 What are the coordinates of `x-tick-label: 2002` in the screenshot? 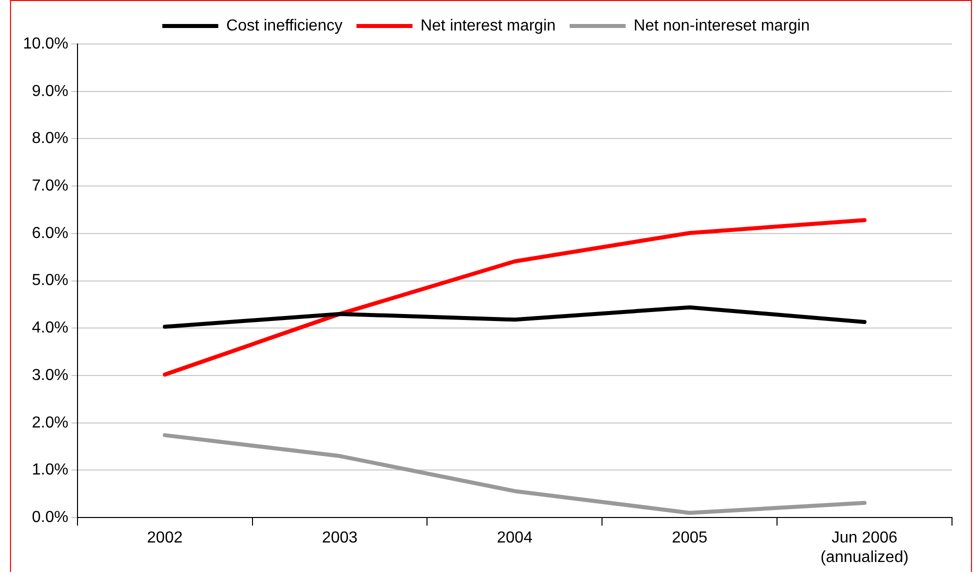 It's located at (165, 538).